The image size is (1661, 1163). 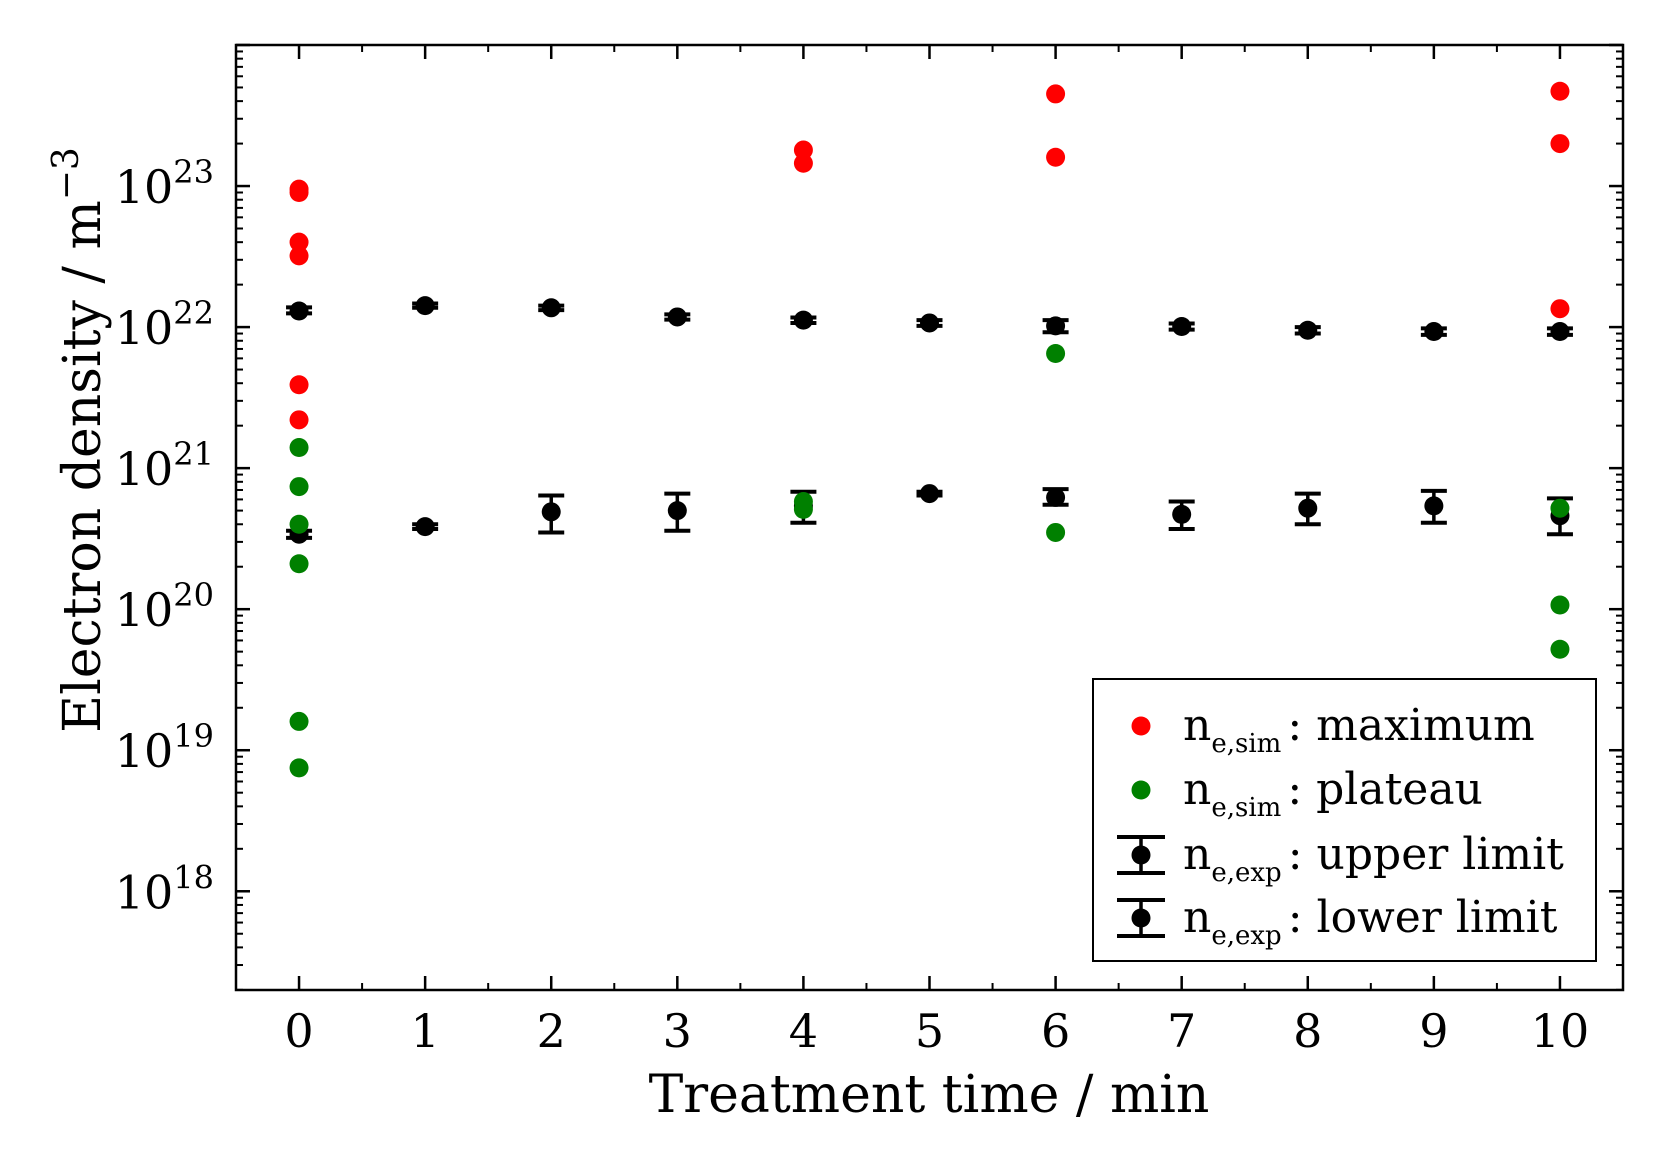 I want to click on x-tick-label: 5, so click(x=929, y=1031).